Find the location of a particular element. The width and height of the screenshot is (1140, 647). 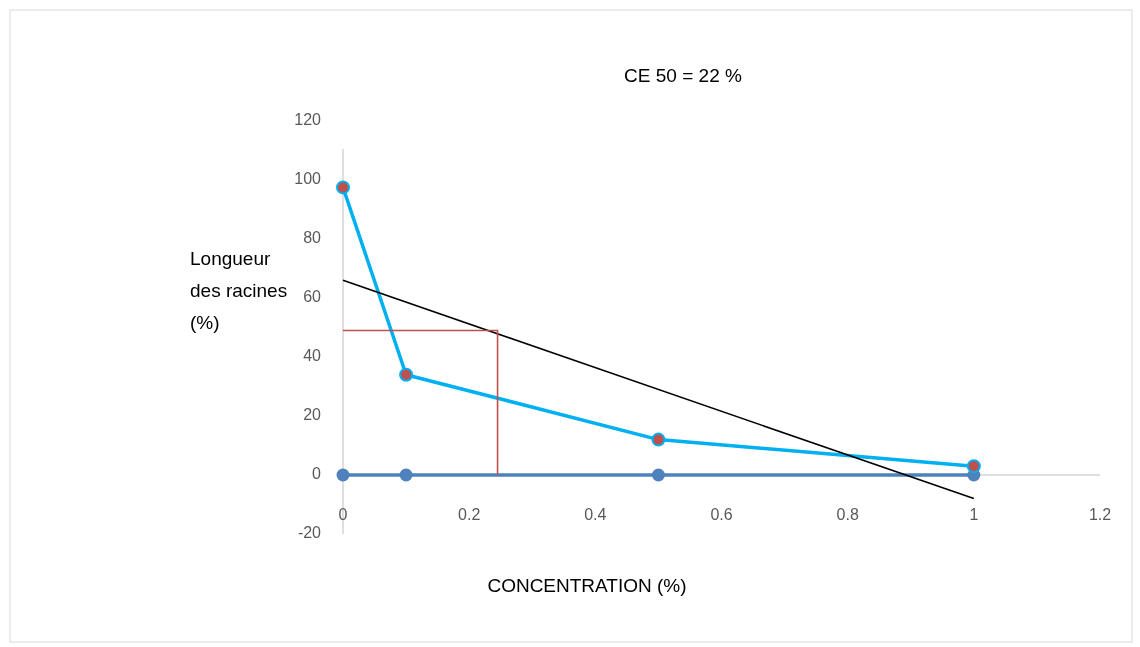

x-tick-label: 0.2 is located at coordinates (469, 514).